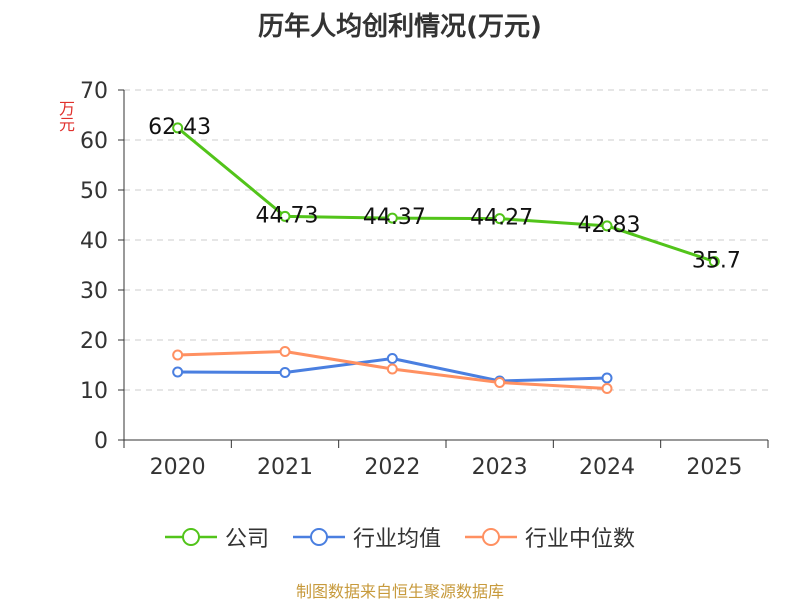 This screenshot has width=800, height=602. I want to click on data-label: 62.43, so click(179, 127).